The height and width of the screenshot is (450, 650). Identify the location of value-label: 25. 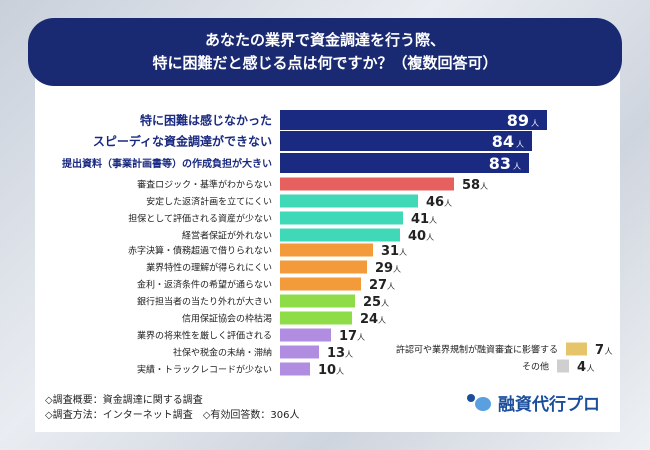
(372, 302).